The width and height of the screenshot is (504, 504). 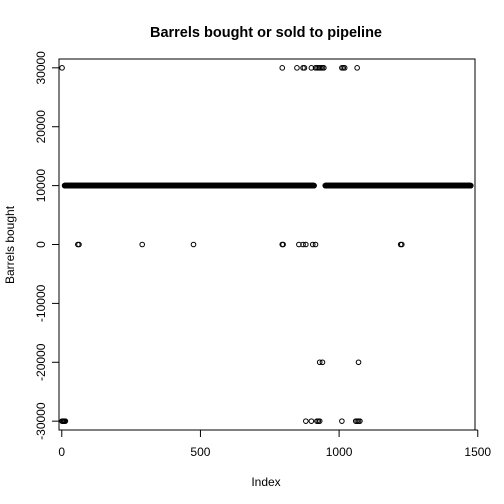 What do you see at coordinates (41, 127) in the screenshot?
I see `y-tick-label: 20000` at bounding box center [41, 127].